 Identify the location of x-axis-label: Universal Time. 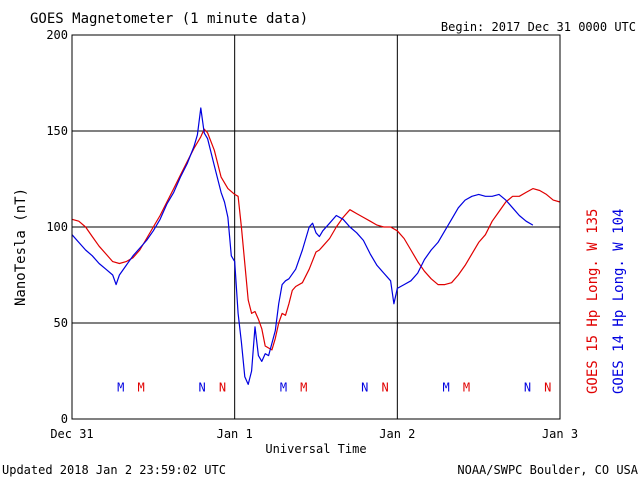
(315, 449).